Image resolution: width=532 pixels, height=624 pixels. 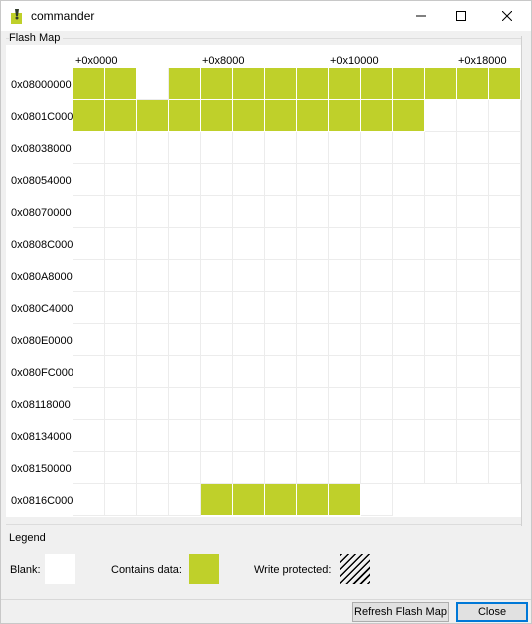 What do you see at coordinates (266, 599) in the screenshot?
I see `button-bar-separator` at bounding box center [266, 599].